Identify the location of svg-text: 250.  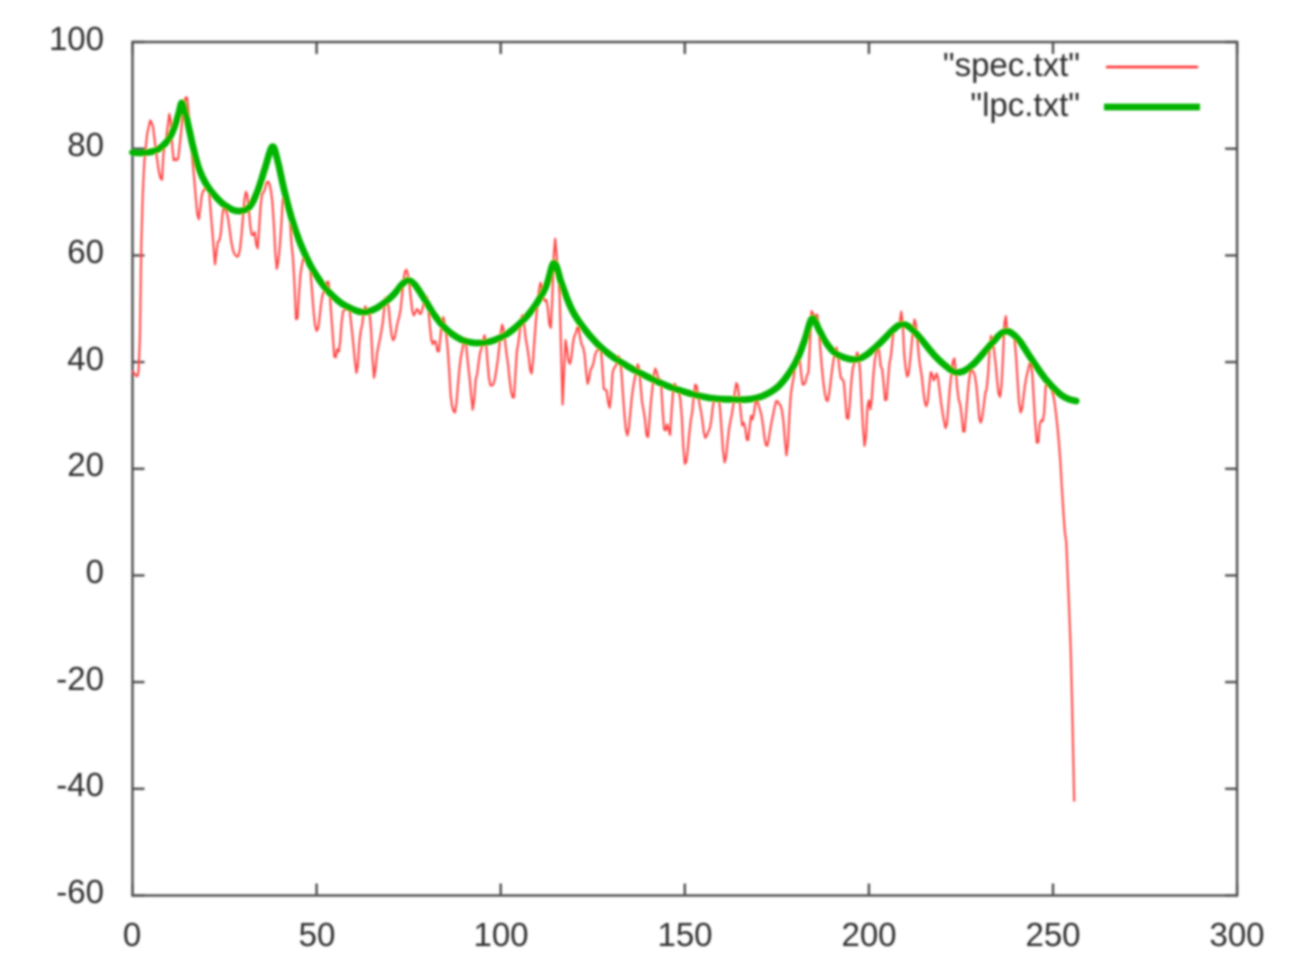
(1052, 934).